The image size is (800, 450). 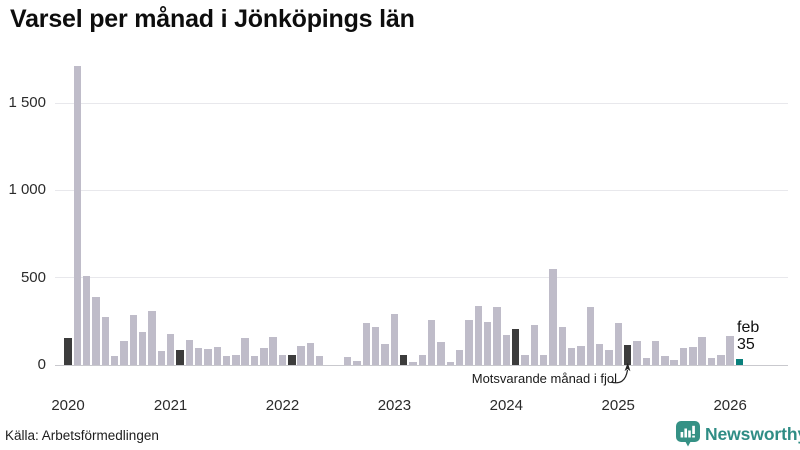 What do you see at coordinates (27, 190) in the screenshot?
I see `y-tick-label-1000: 1 000` at bounding box center [27, 190].